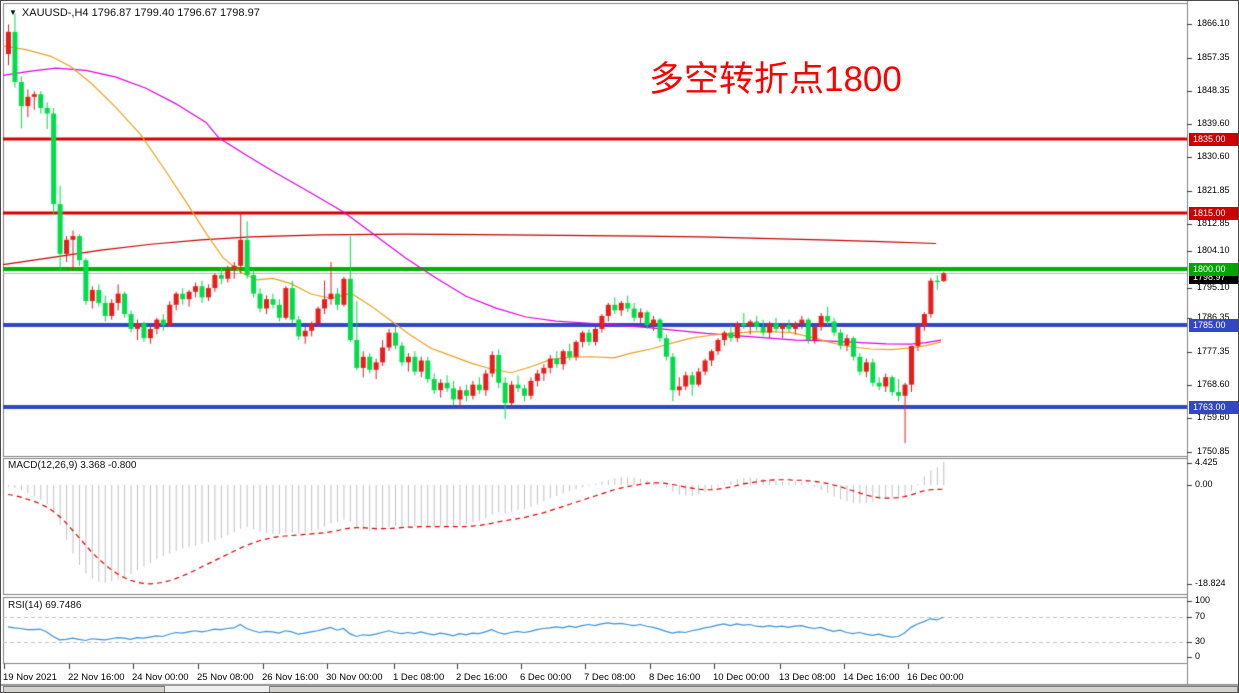 The height and width of the screenshot is (693, 1239). Describe the element at coordinates (1213, 139) in the screenshot. I see `price-level-label: 1835.00` at that location.